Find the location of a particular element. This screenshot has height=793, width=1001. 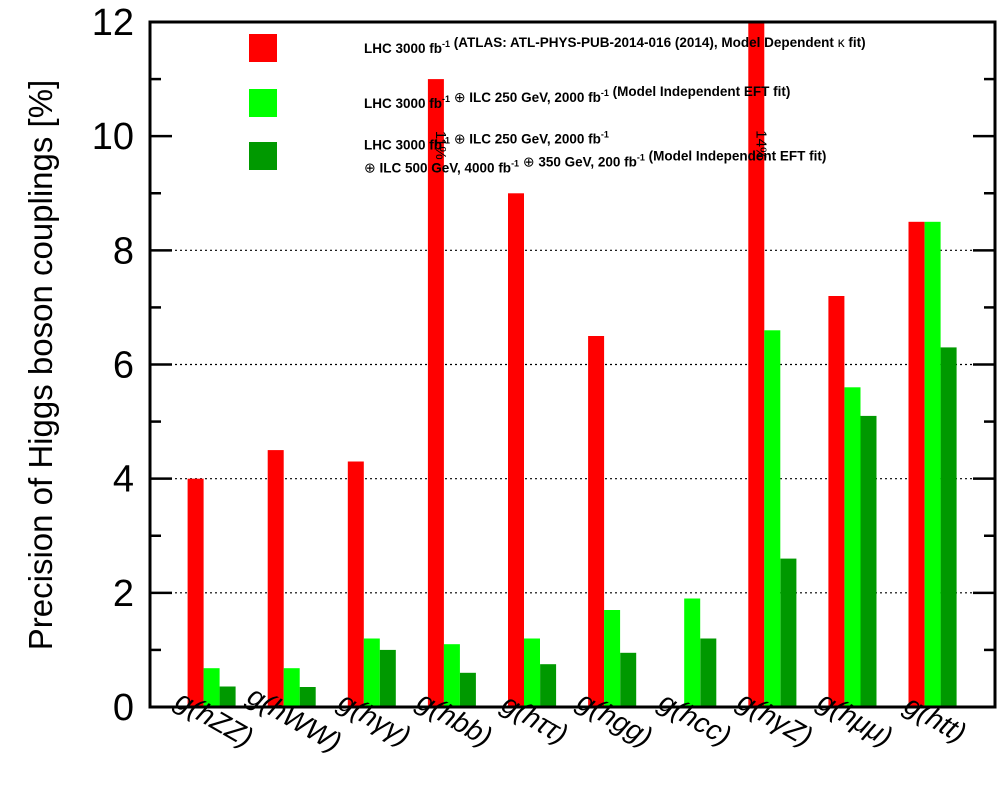

y-tick-label: 10 is located at coordinates (113, 137).